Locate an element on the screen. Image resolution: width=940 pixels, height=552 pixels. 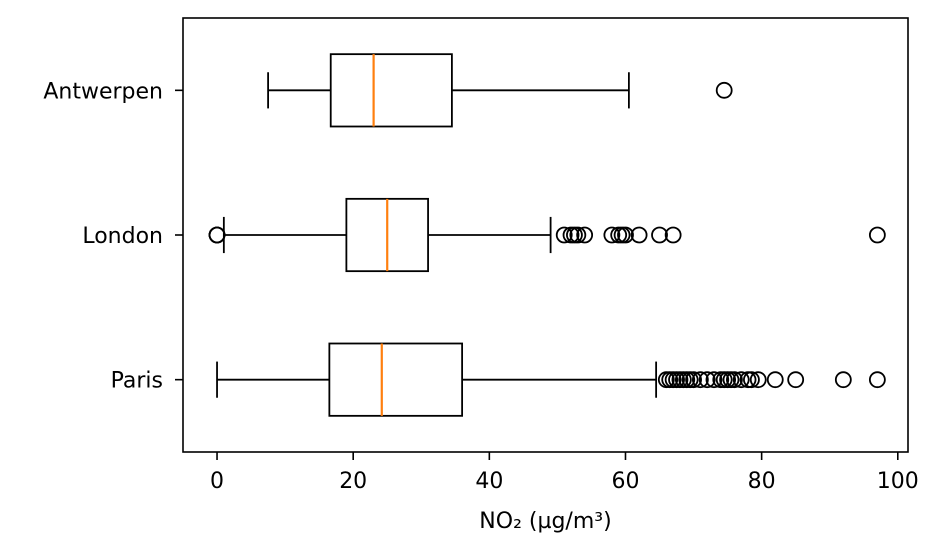
box-group-london is located at coordinates (547, 235).